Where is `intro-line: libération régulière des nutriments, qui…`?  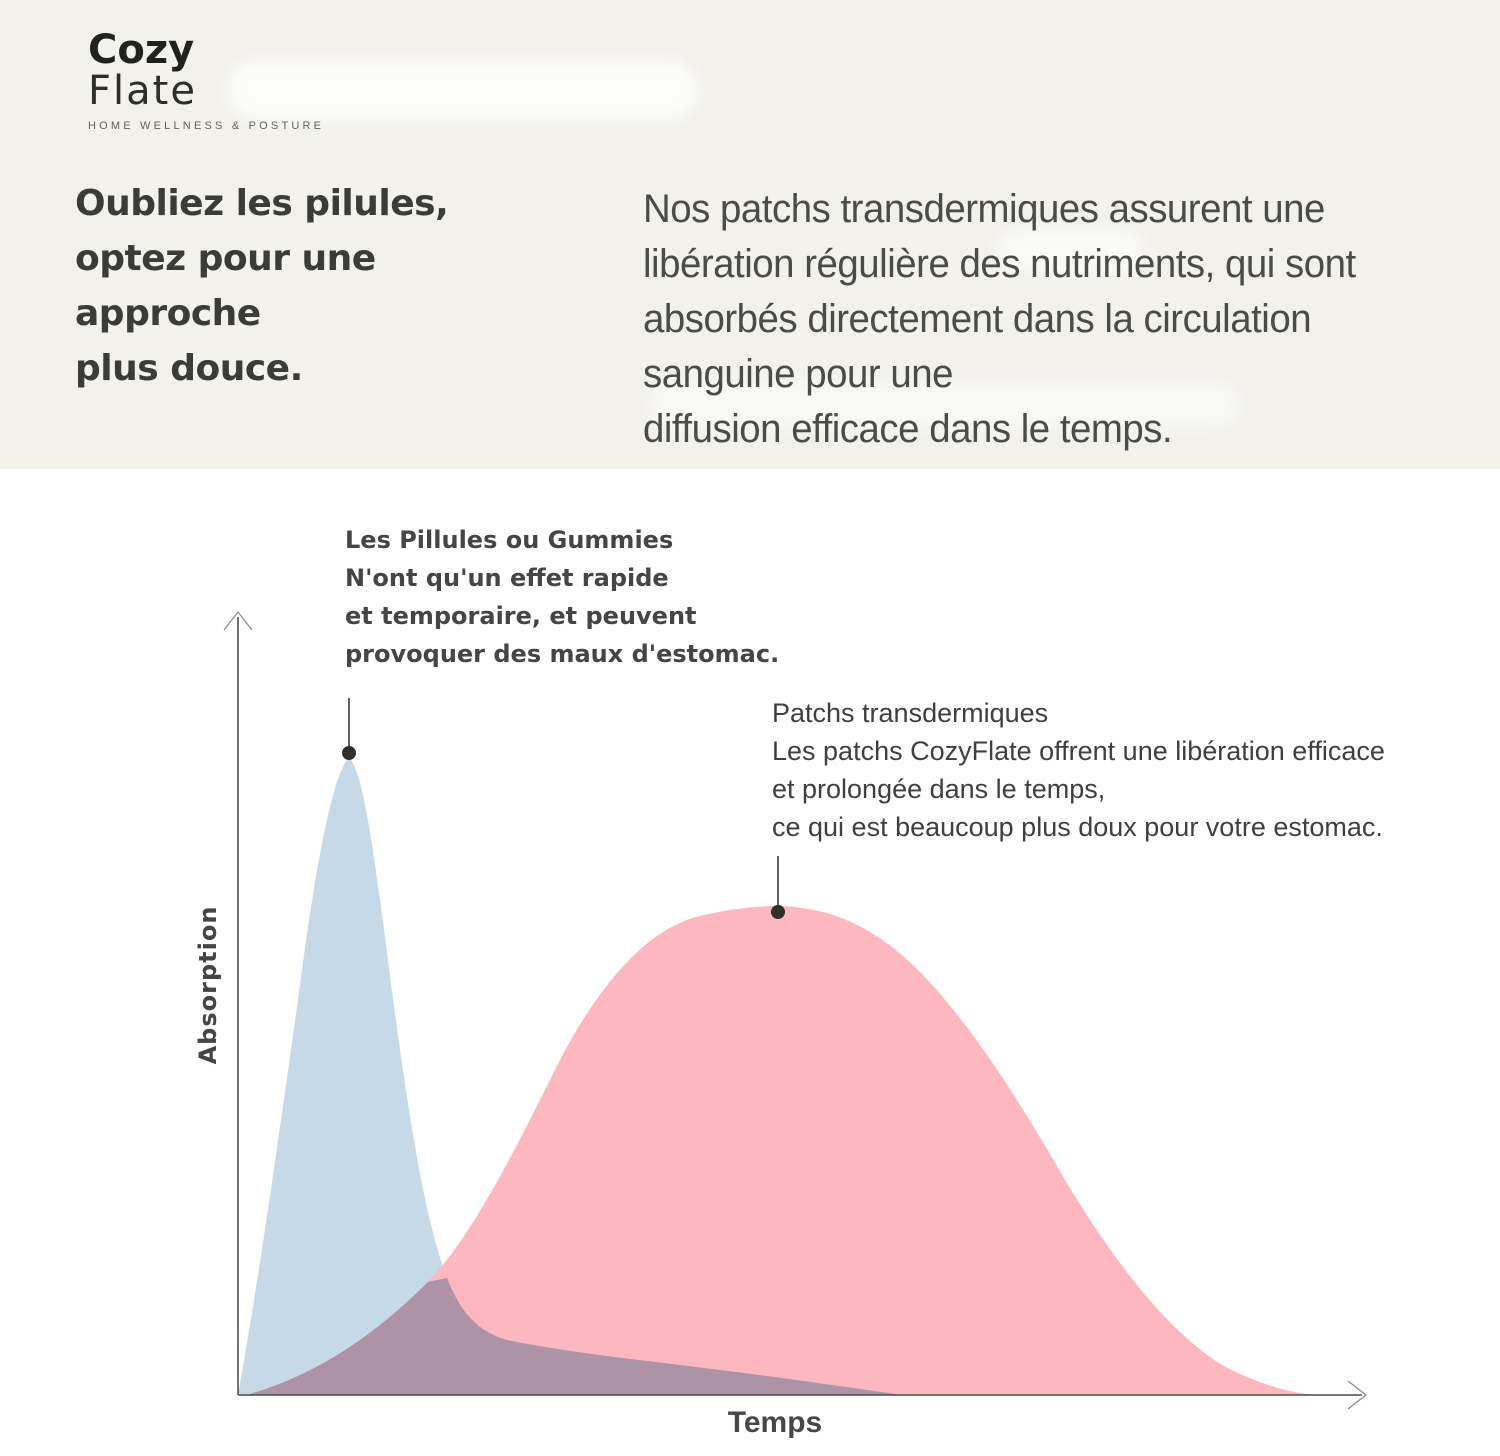
intro-line: libération régulière des nutriments, qui… is located at coordinates (999, 264).